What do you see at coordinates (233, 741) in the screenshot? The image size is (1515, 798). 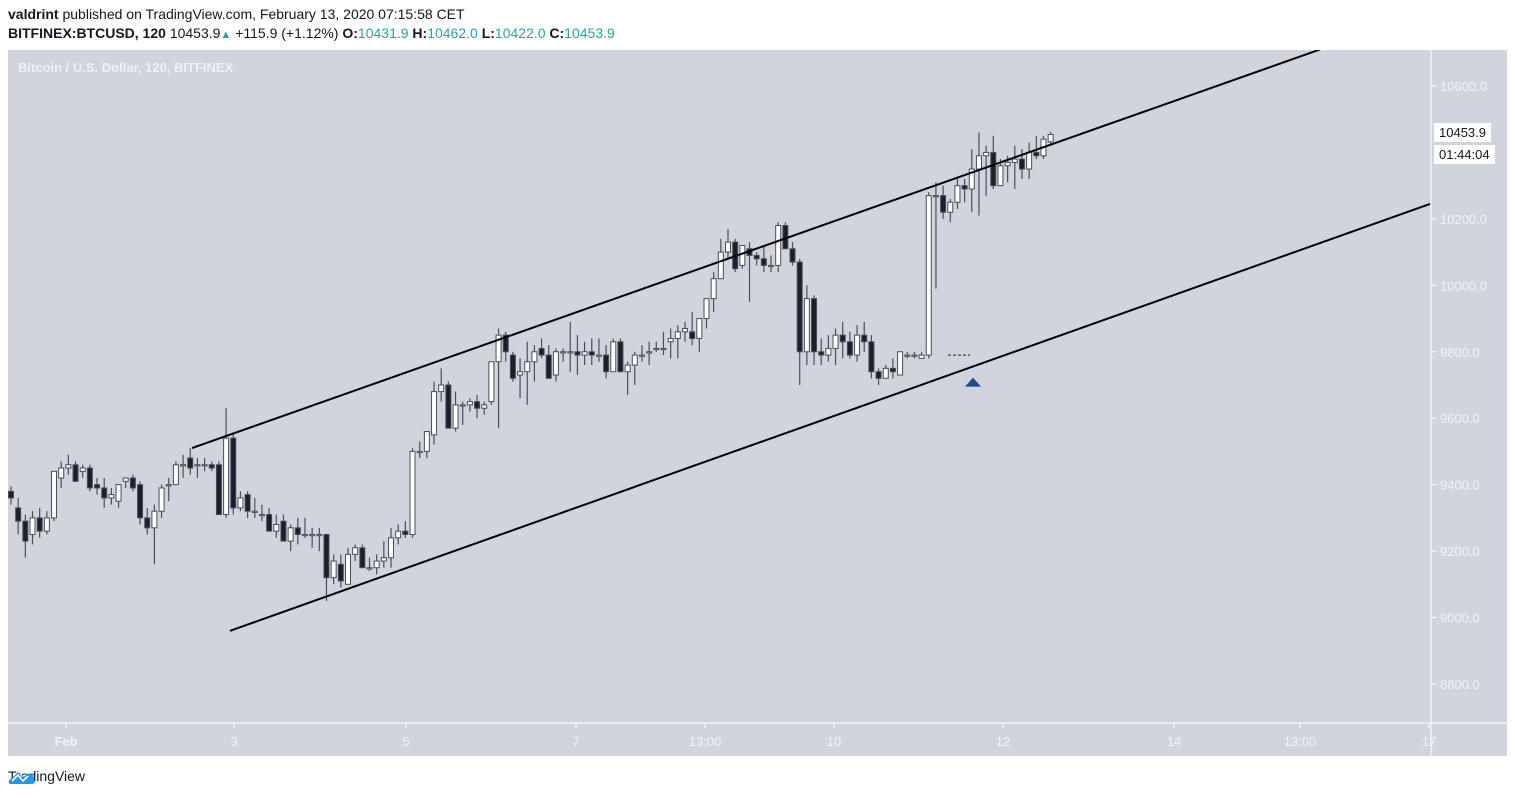 I see `time-tick-label: 3` at bounding box center [233, 741].